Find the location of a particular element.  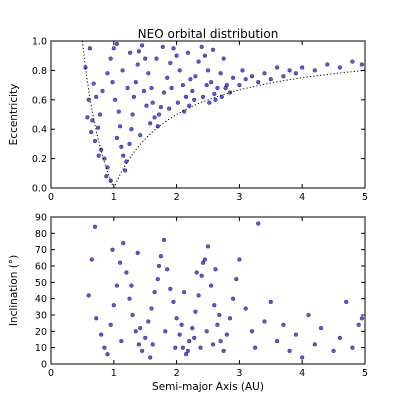

top-xtick-label: 0 is located at coordinates (51, 197).